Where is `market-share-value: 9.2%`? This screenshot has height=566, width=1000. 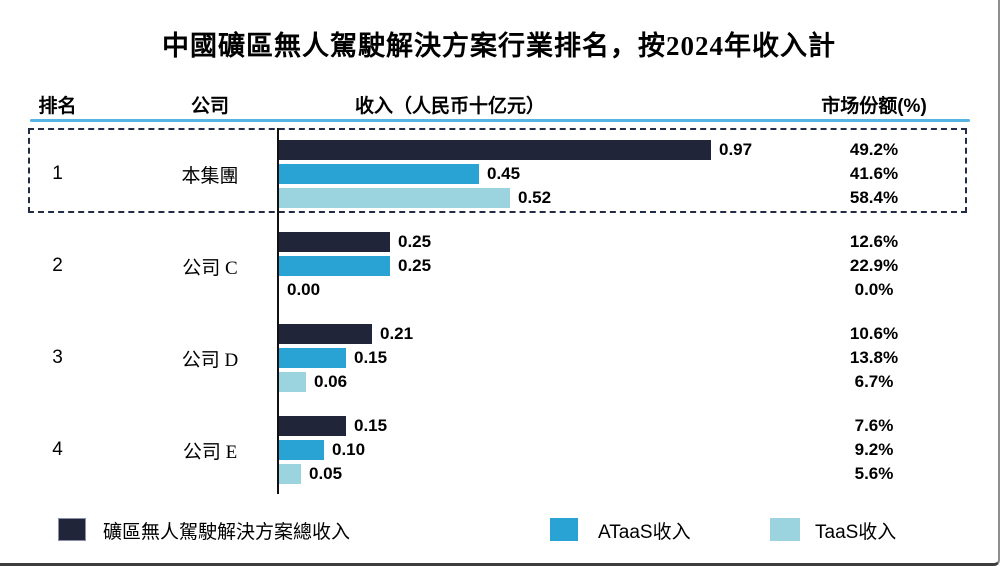 market-share-value: 9.2% is located at coordinates (874, 449).